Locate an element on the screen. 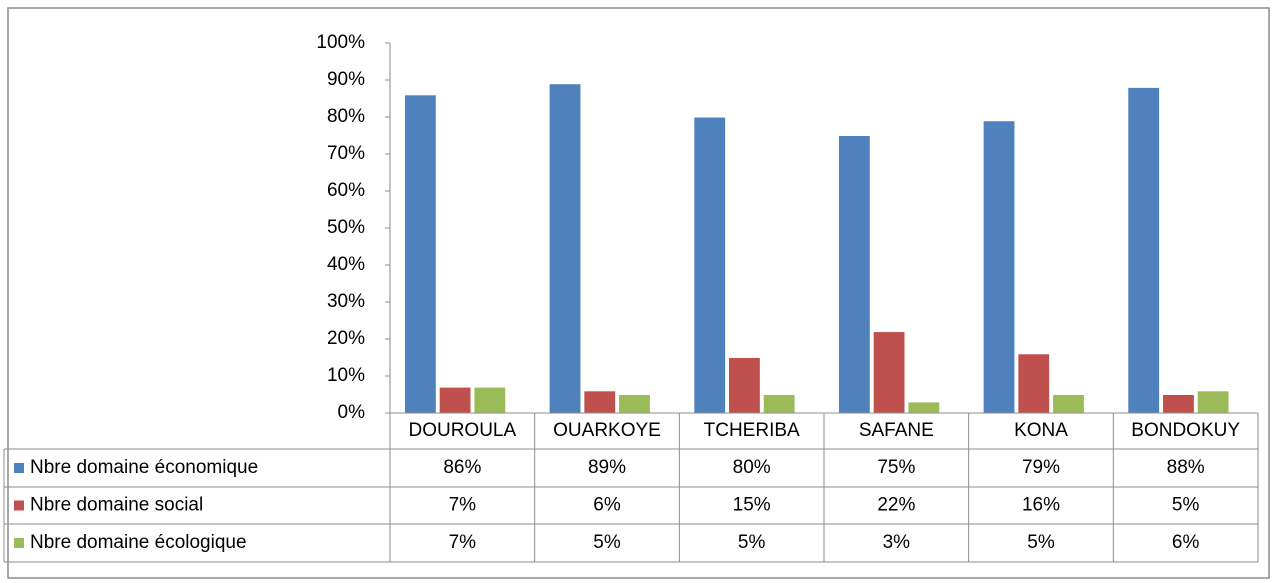 This screenshot has height=583, width=1277. table-value: 15% is located at coordinates (752, 505).